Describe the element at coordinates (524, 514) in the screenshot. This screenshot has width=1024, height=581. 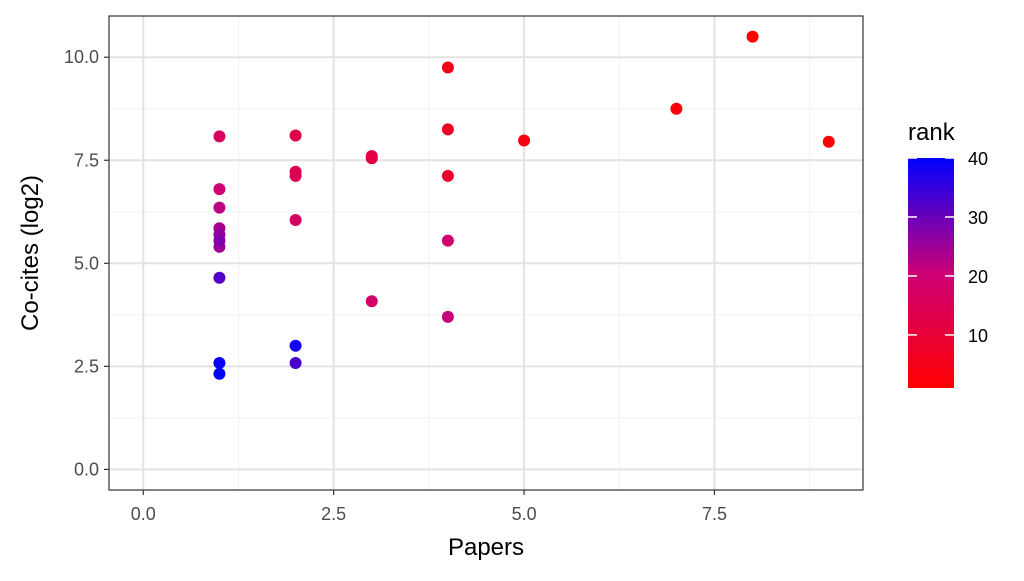
I see `x-tick-label: 5.0` at that location.